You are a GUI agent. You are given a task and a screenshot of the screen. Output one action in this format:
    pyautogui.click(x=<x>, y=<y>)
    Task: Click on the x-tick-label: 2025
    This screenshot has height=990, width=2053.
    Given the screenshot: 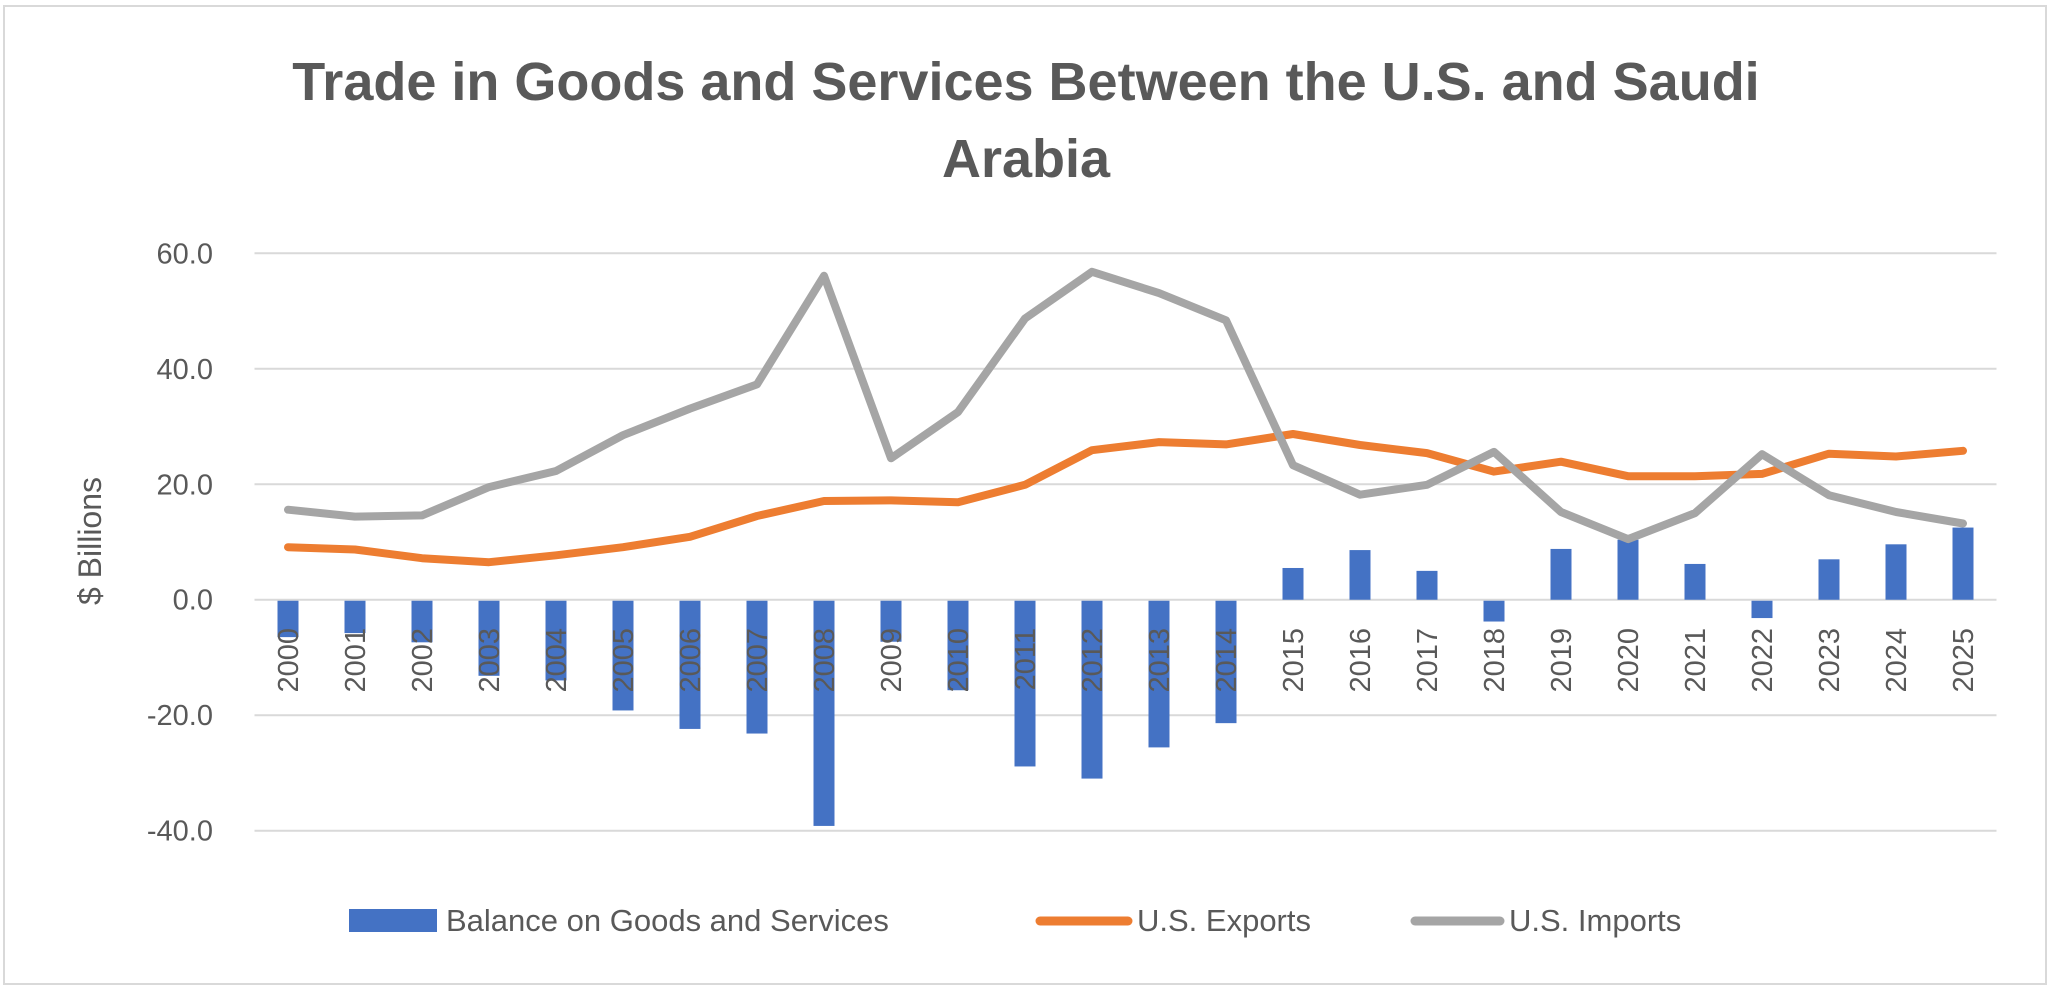 What is the action you would take?
    pyautogui.click(x=1964, y=660)
    